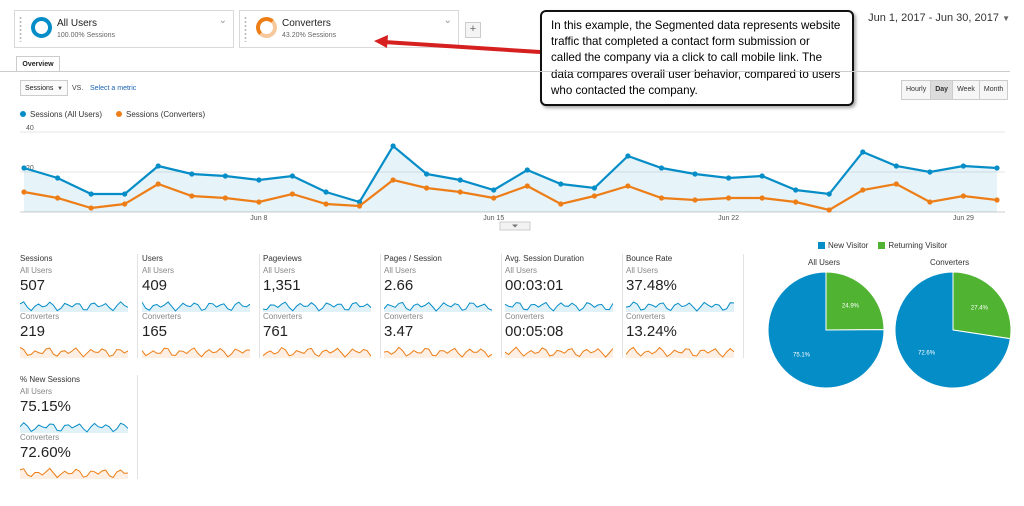  Describe the element at coordinates (38, 64) in the screenshot. I see `tab-overview: Overview` at that location.